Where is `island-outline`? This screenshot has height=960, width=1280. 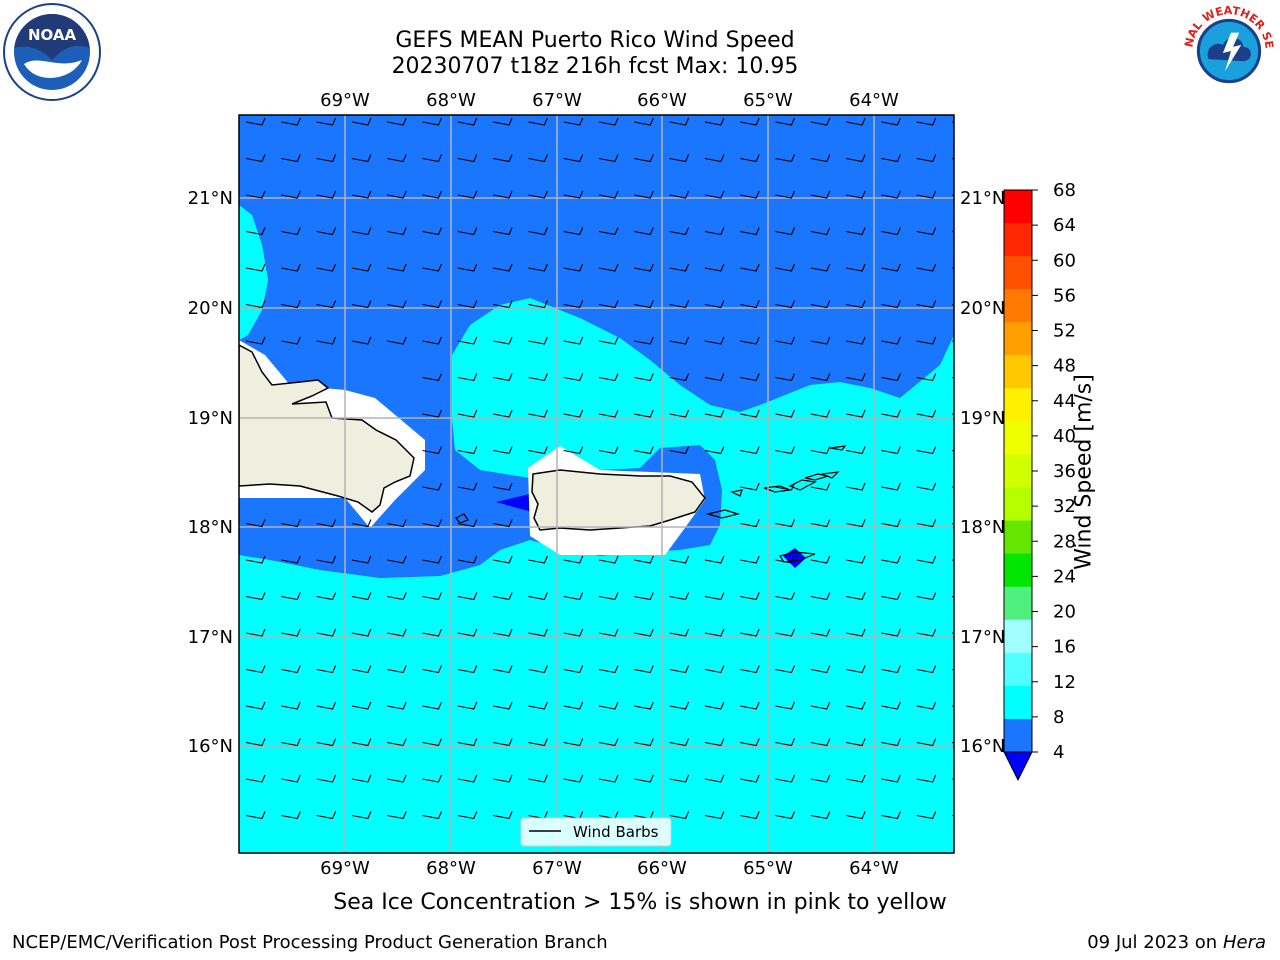 island-outline is located at coordinates (736, 493).